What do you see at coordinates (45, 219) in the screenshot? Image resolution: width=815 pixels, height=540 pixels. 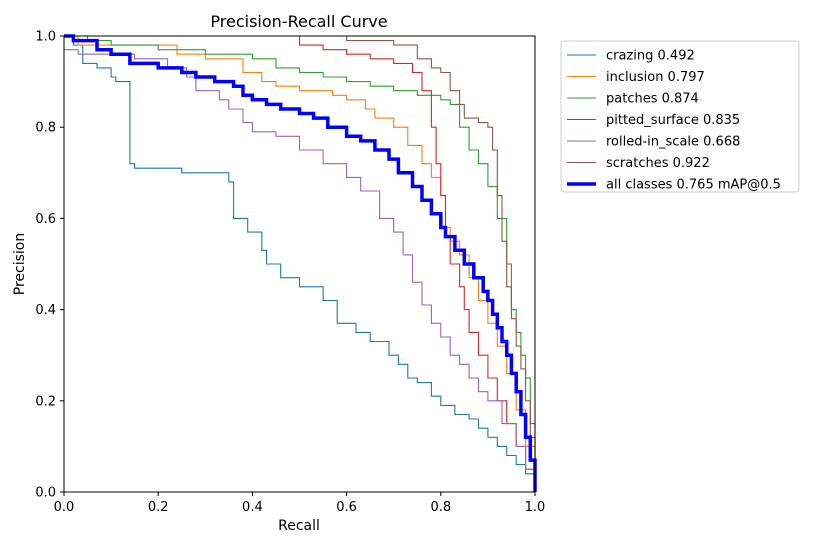 I see `y-tick-label: 0.6` at bounding box center [45, 219].